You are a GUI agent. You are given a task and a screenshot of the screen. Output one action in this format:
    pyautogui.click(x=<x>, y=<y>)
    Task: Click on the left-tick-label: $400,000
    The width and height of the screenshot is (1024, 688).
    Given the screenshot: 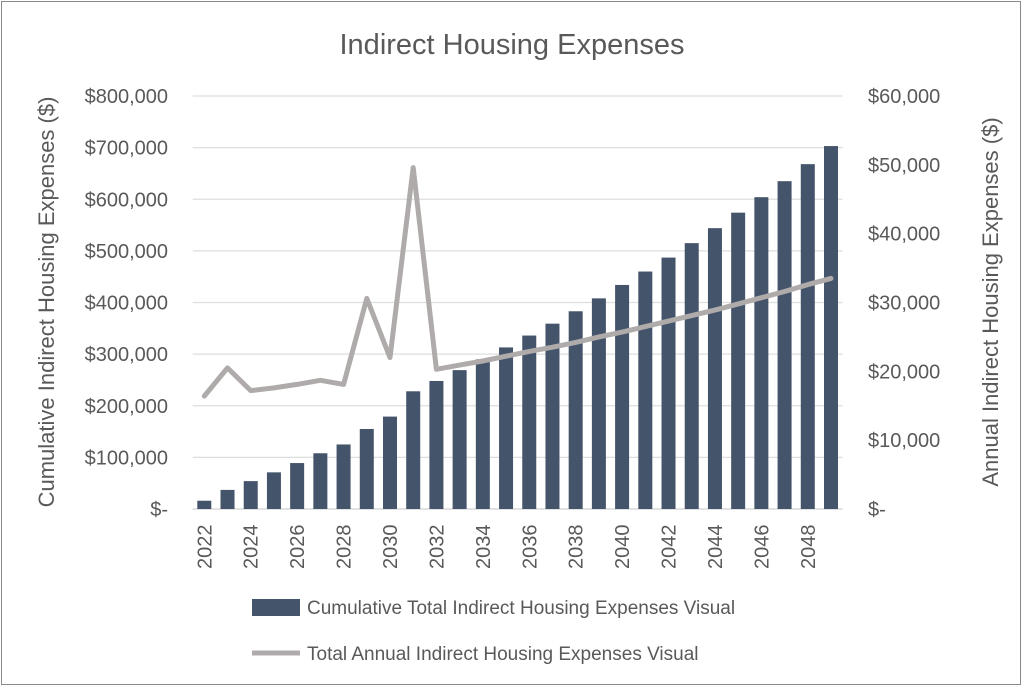 What is the action you would take?
    pyautogui.click(x=126, y=304)
    